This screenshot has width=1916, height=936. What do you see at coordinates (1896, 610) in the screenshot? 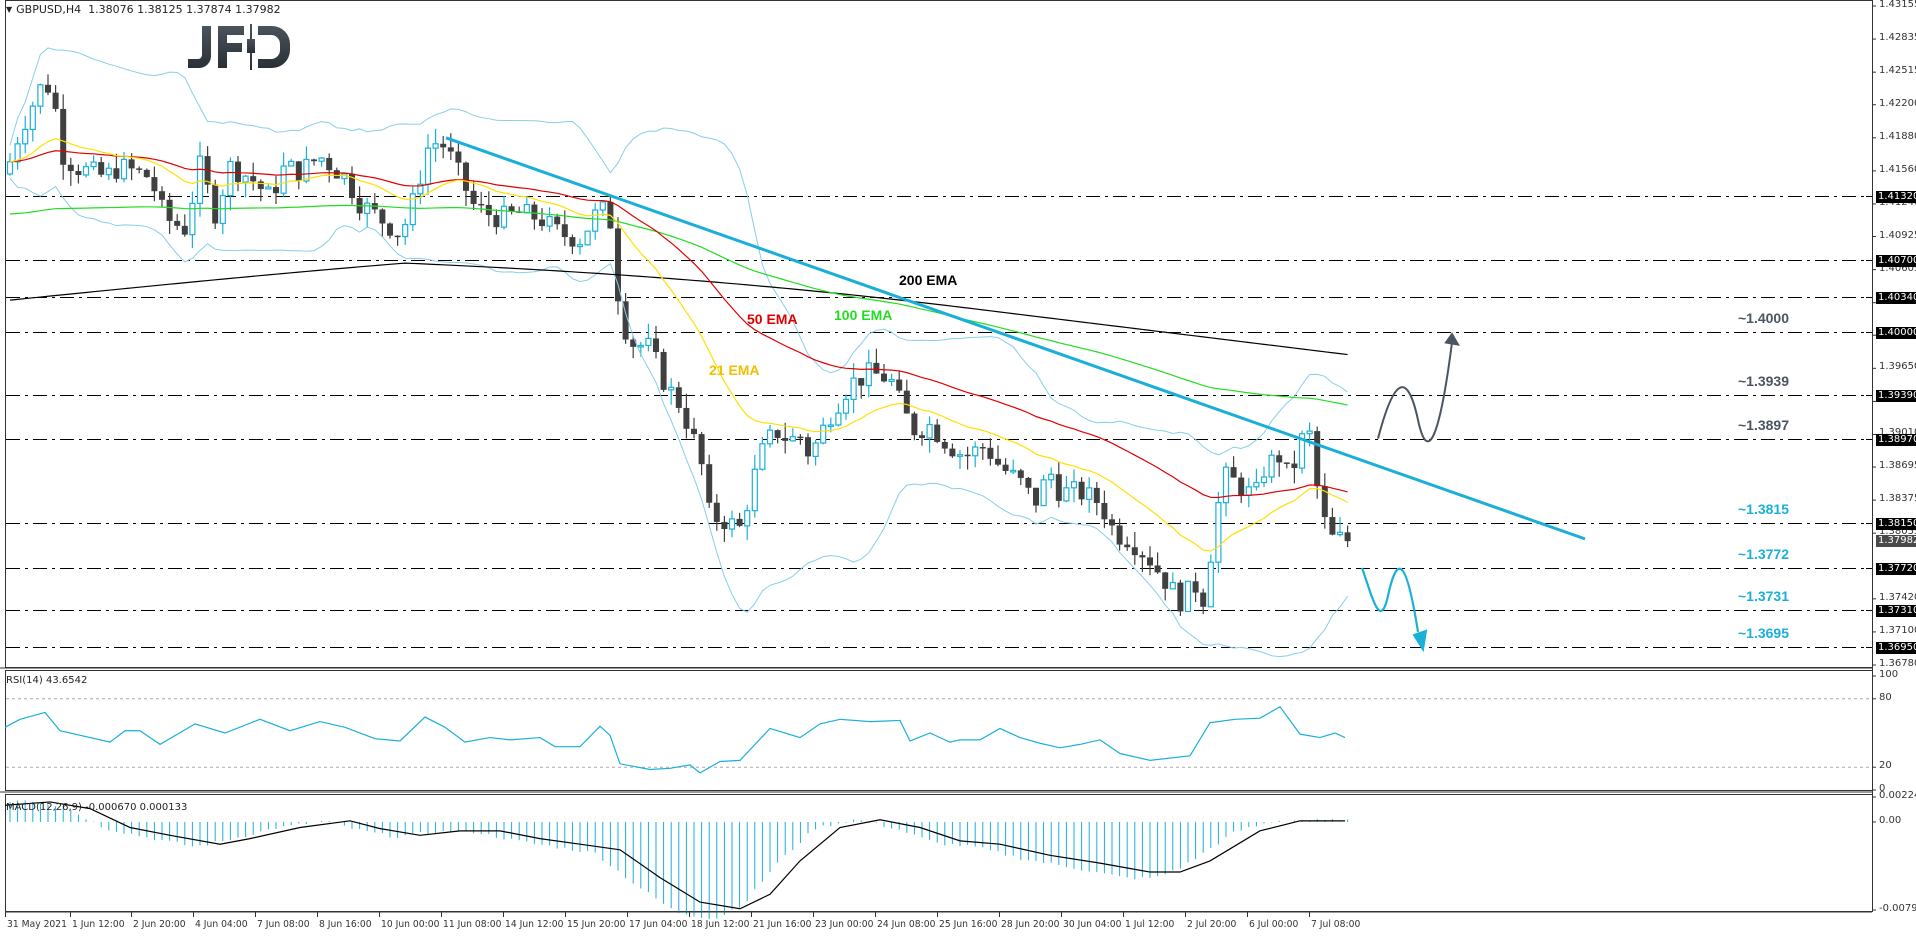
I see `level-price-box: 1.37310` at bounding box center [1896, 610].